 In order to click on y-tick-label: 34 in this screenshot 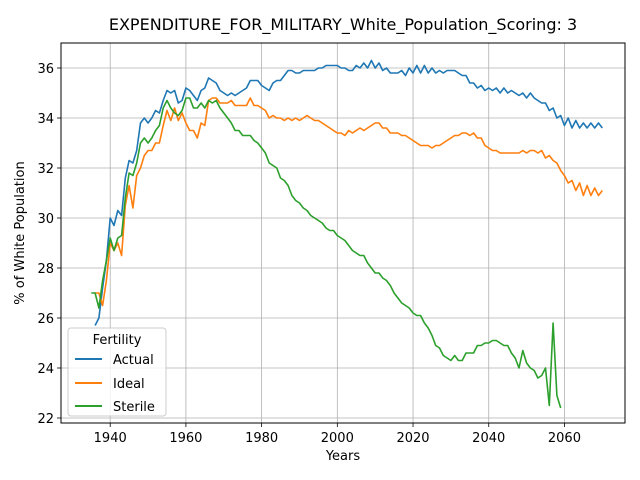, I will do `click(45, 119)`.